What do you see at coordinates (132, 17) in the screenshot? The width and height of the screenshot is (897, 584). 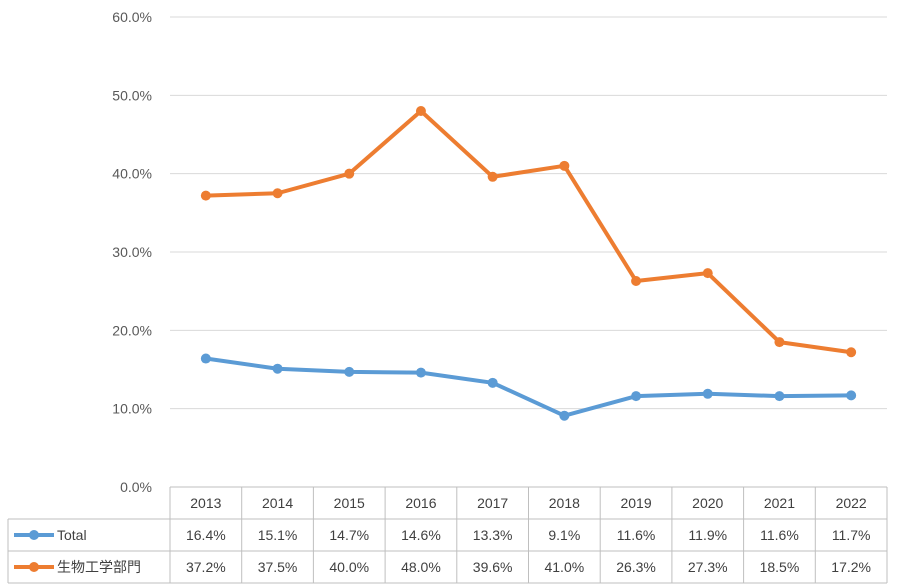 I see `y-tick-label: 60.0%` at bounding box center [132, 17].